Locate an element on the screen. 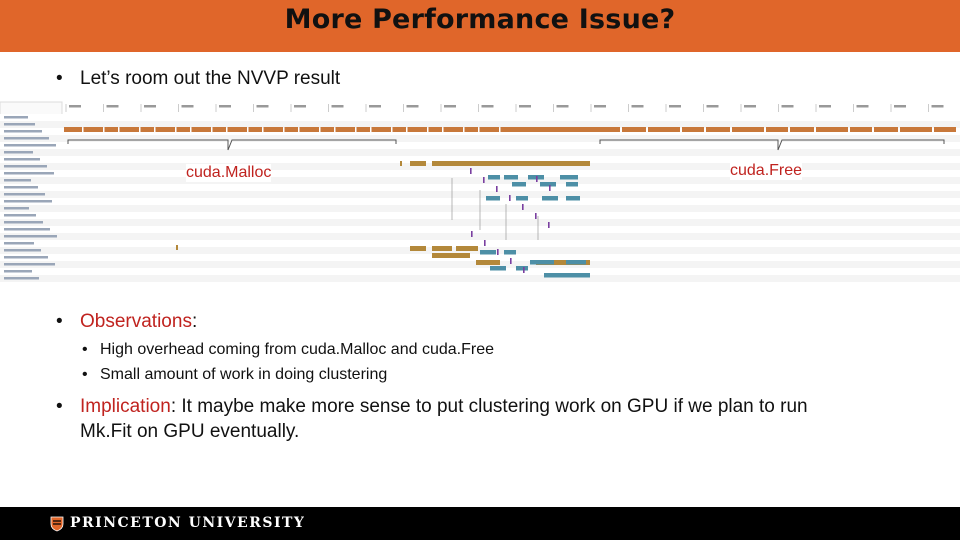 This screenshot has width=960, height=540. cuda-malloc-label: cuda.Malloc is located at coordinates (229, 173).